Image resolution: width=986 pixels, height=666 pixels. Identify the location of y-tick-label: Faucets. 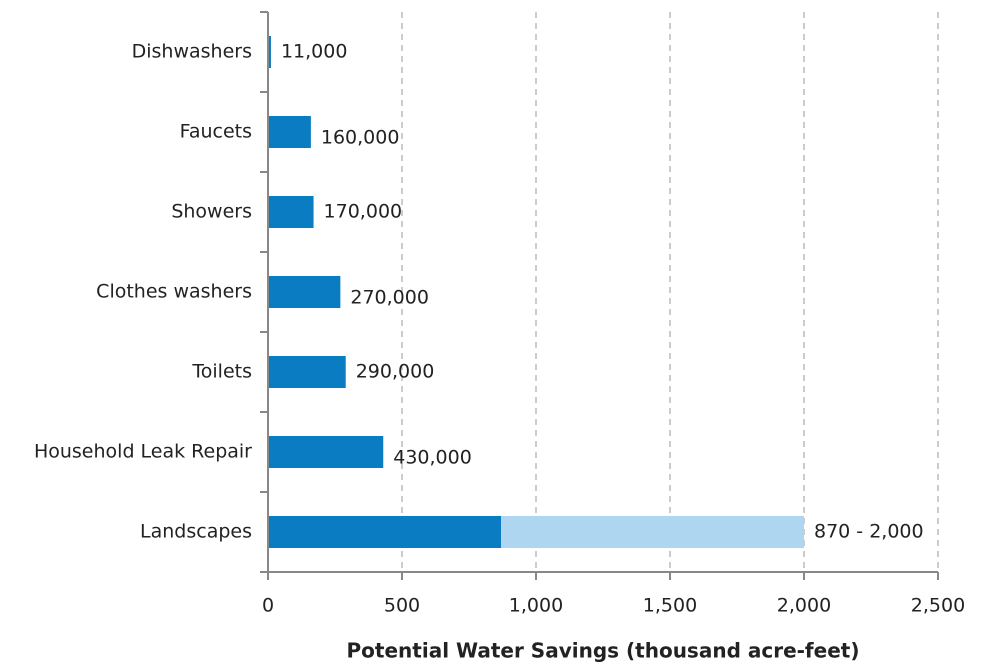
(216, 132).